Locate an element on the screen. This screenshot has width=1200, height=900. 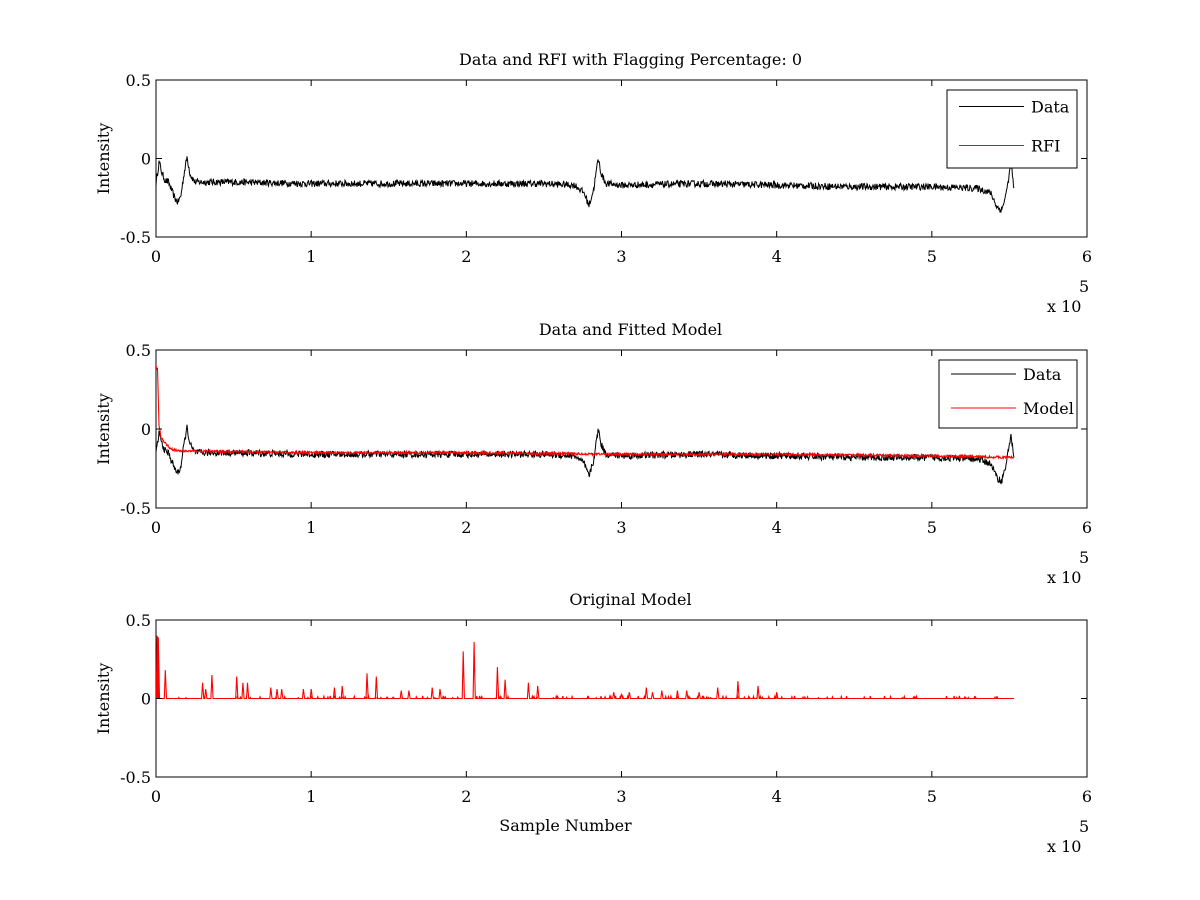
chart-title: Data and RFI with Flagging Percentage: 0 is located at coordinates (630, 59).